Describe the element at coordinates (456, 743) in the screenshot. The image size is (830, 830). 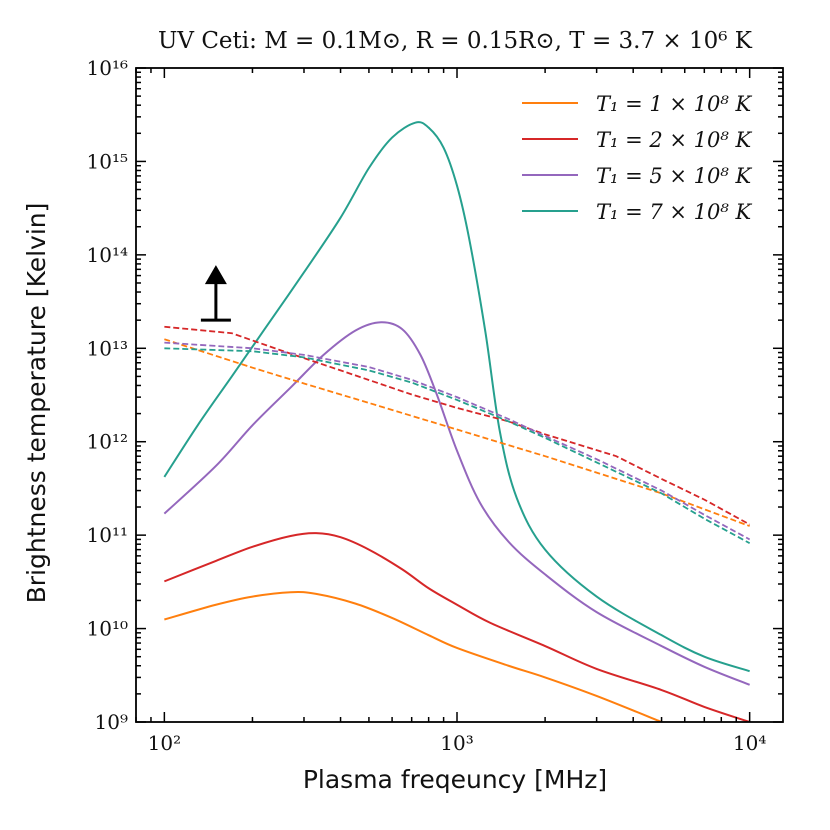
I see `x-tick-label: 10³` at that location.